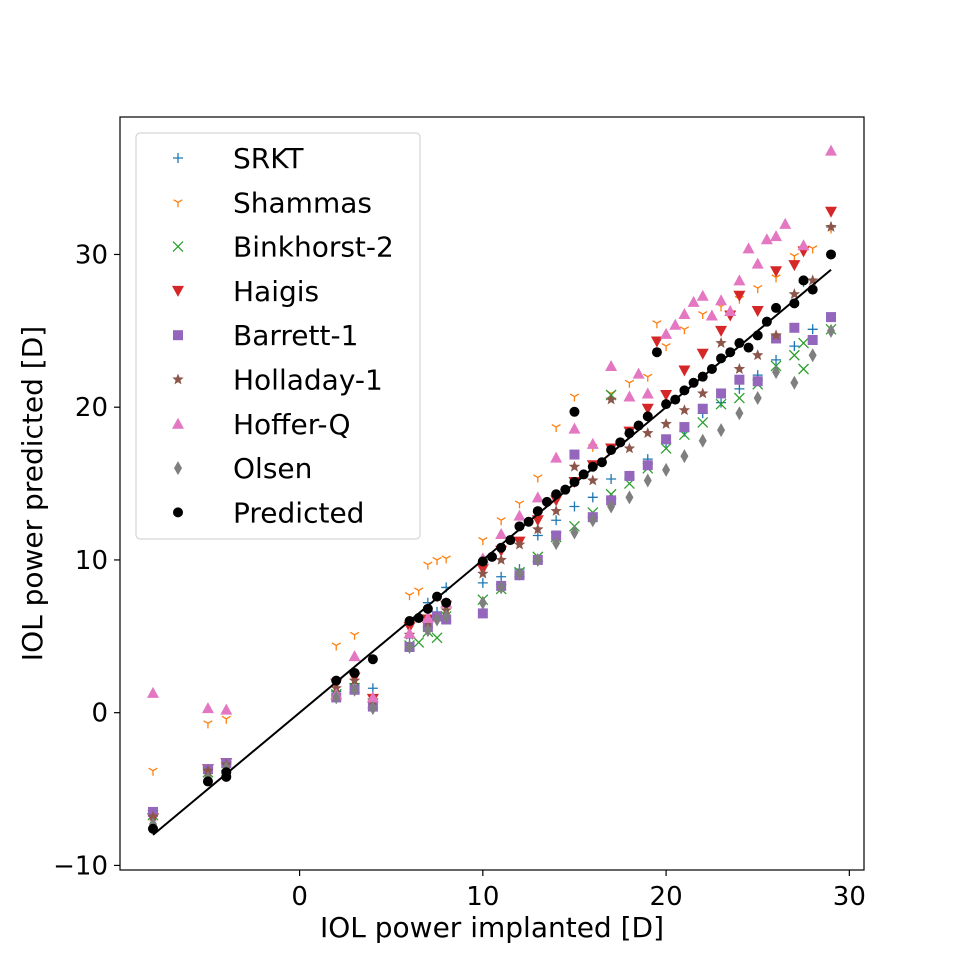 Image resolution: width=960 pixels, height=977 pixels. What do you see at coordinates (482, 897) in the screenshot?
I see `x-tick-label: 10` at bounding box center [482, 897].